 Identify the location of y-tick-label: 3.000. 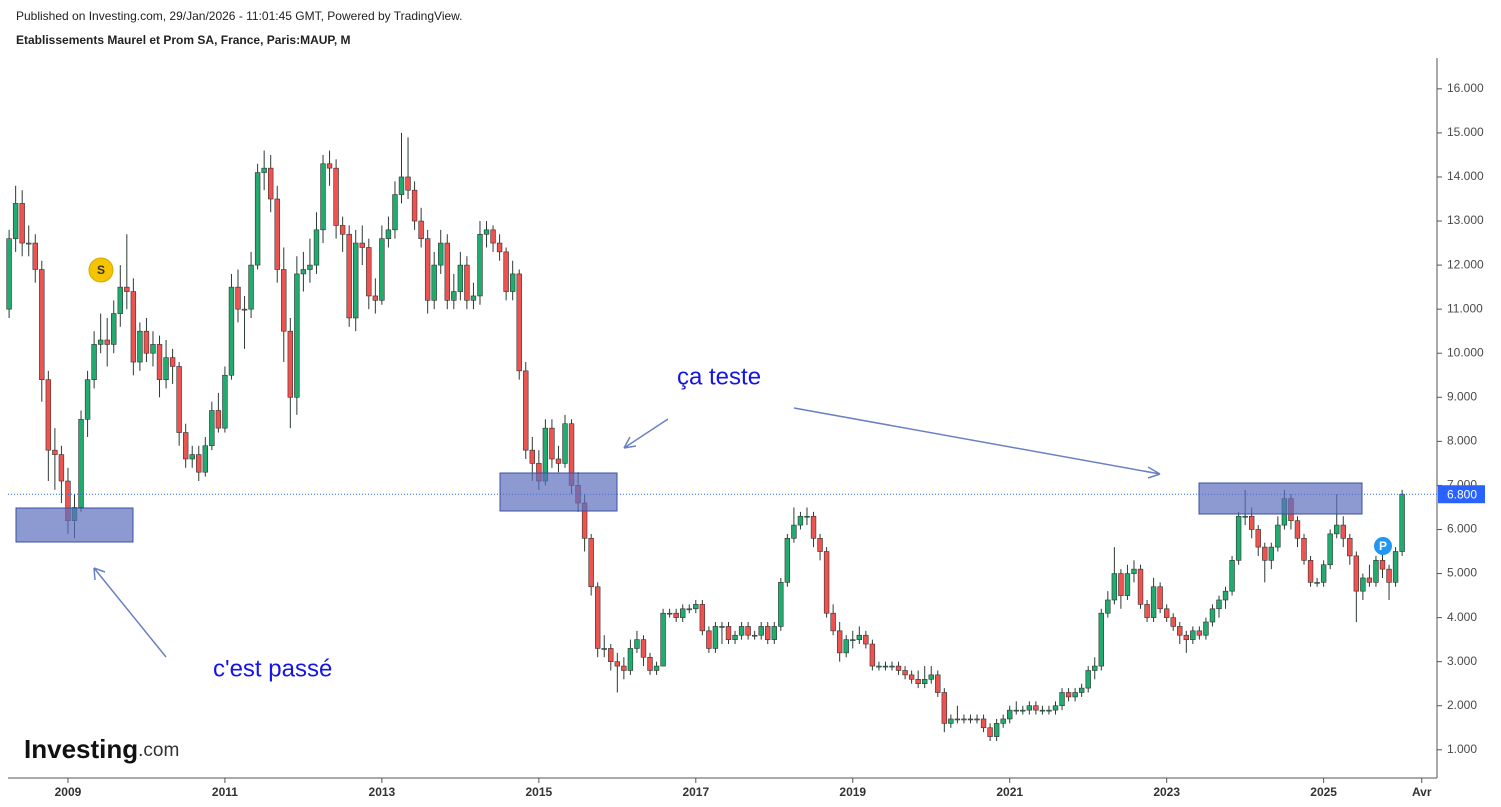
(1462, 661).